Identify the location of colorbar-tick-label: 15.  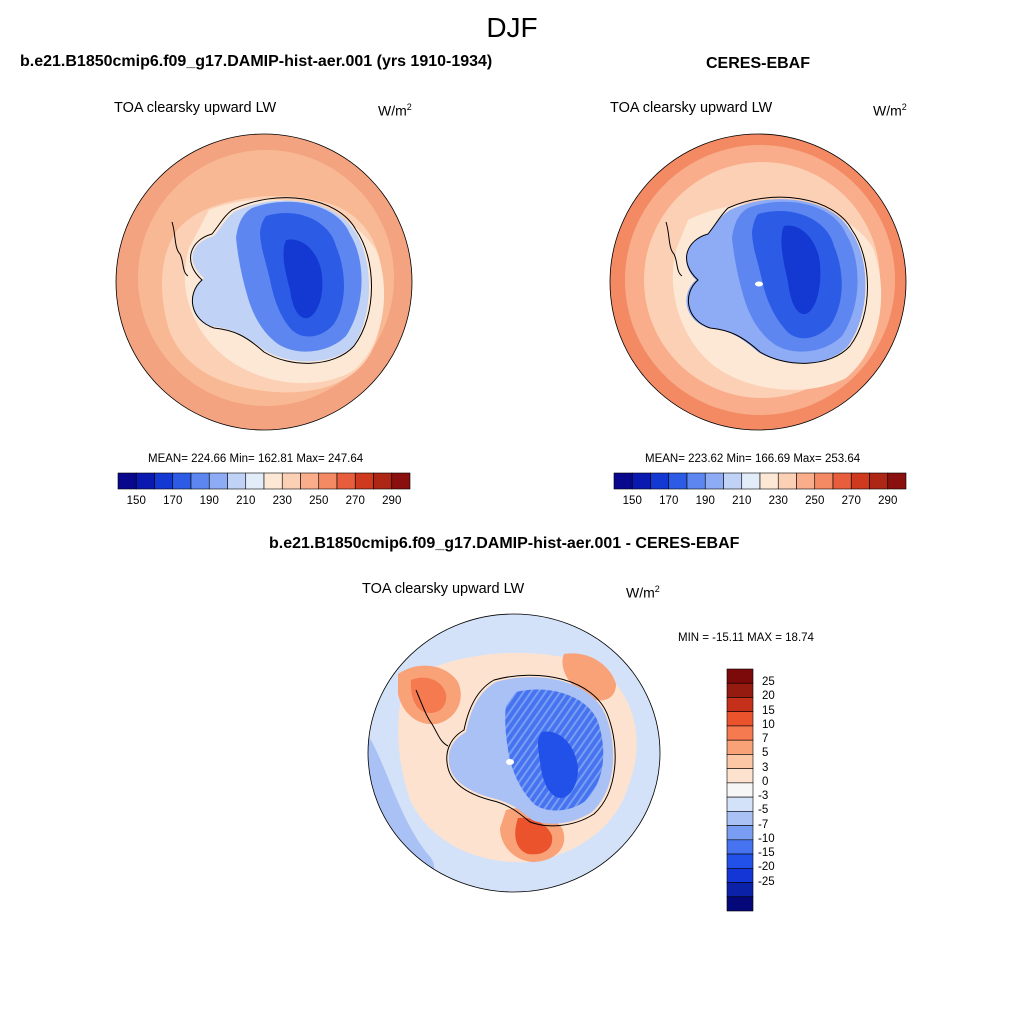
(768, 710).